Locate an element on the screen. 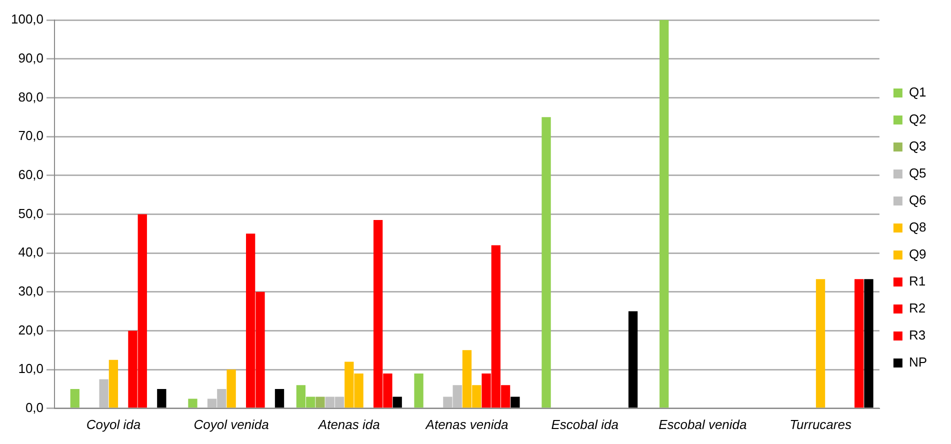 Image resolution: width=951 pixels, height=444 pixels. legend-label: Q5 is located at coordinates (917, 173).